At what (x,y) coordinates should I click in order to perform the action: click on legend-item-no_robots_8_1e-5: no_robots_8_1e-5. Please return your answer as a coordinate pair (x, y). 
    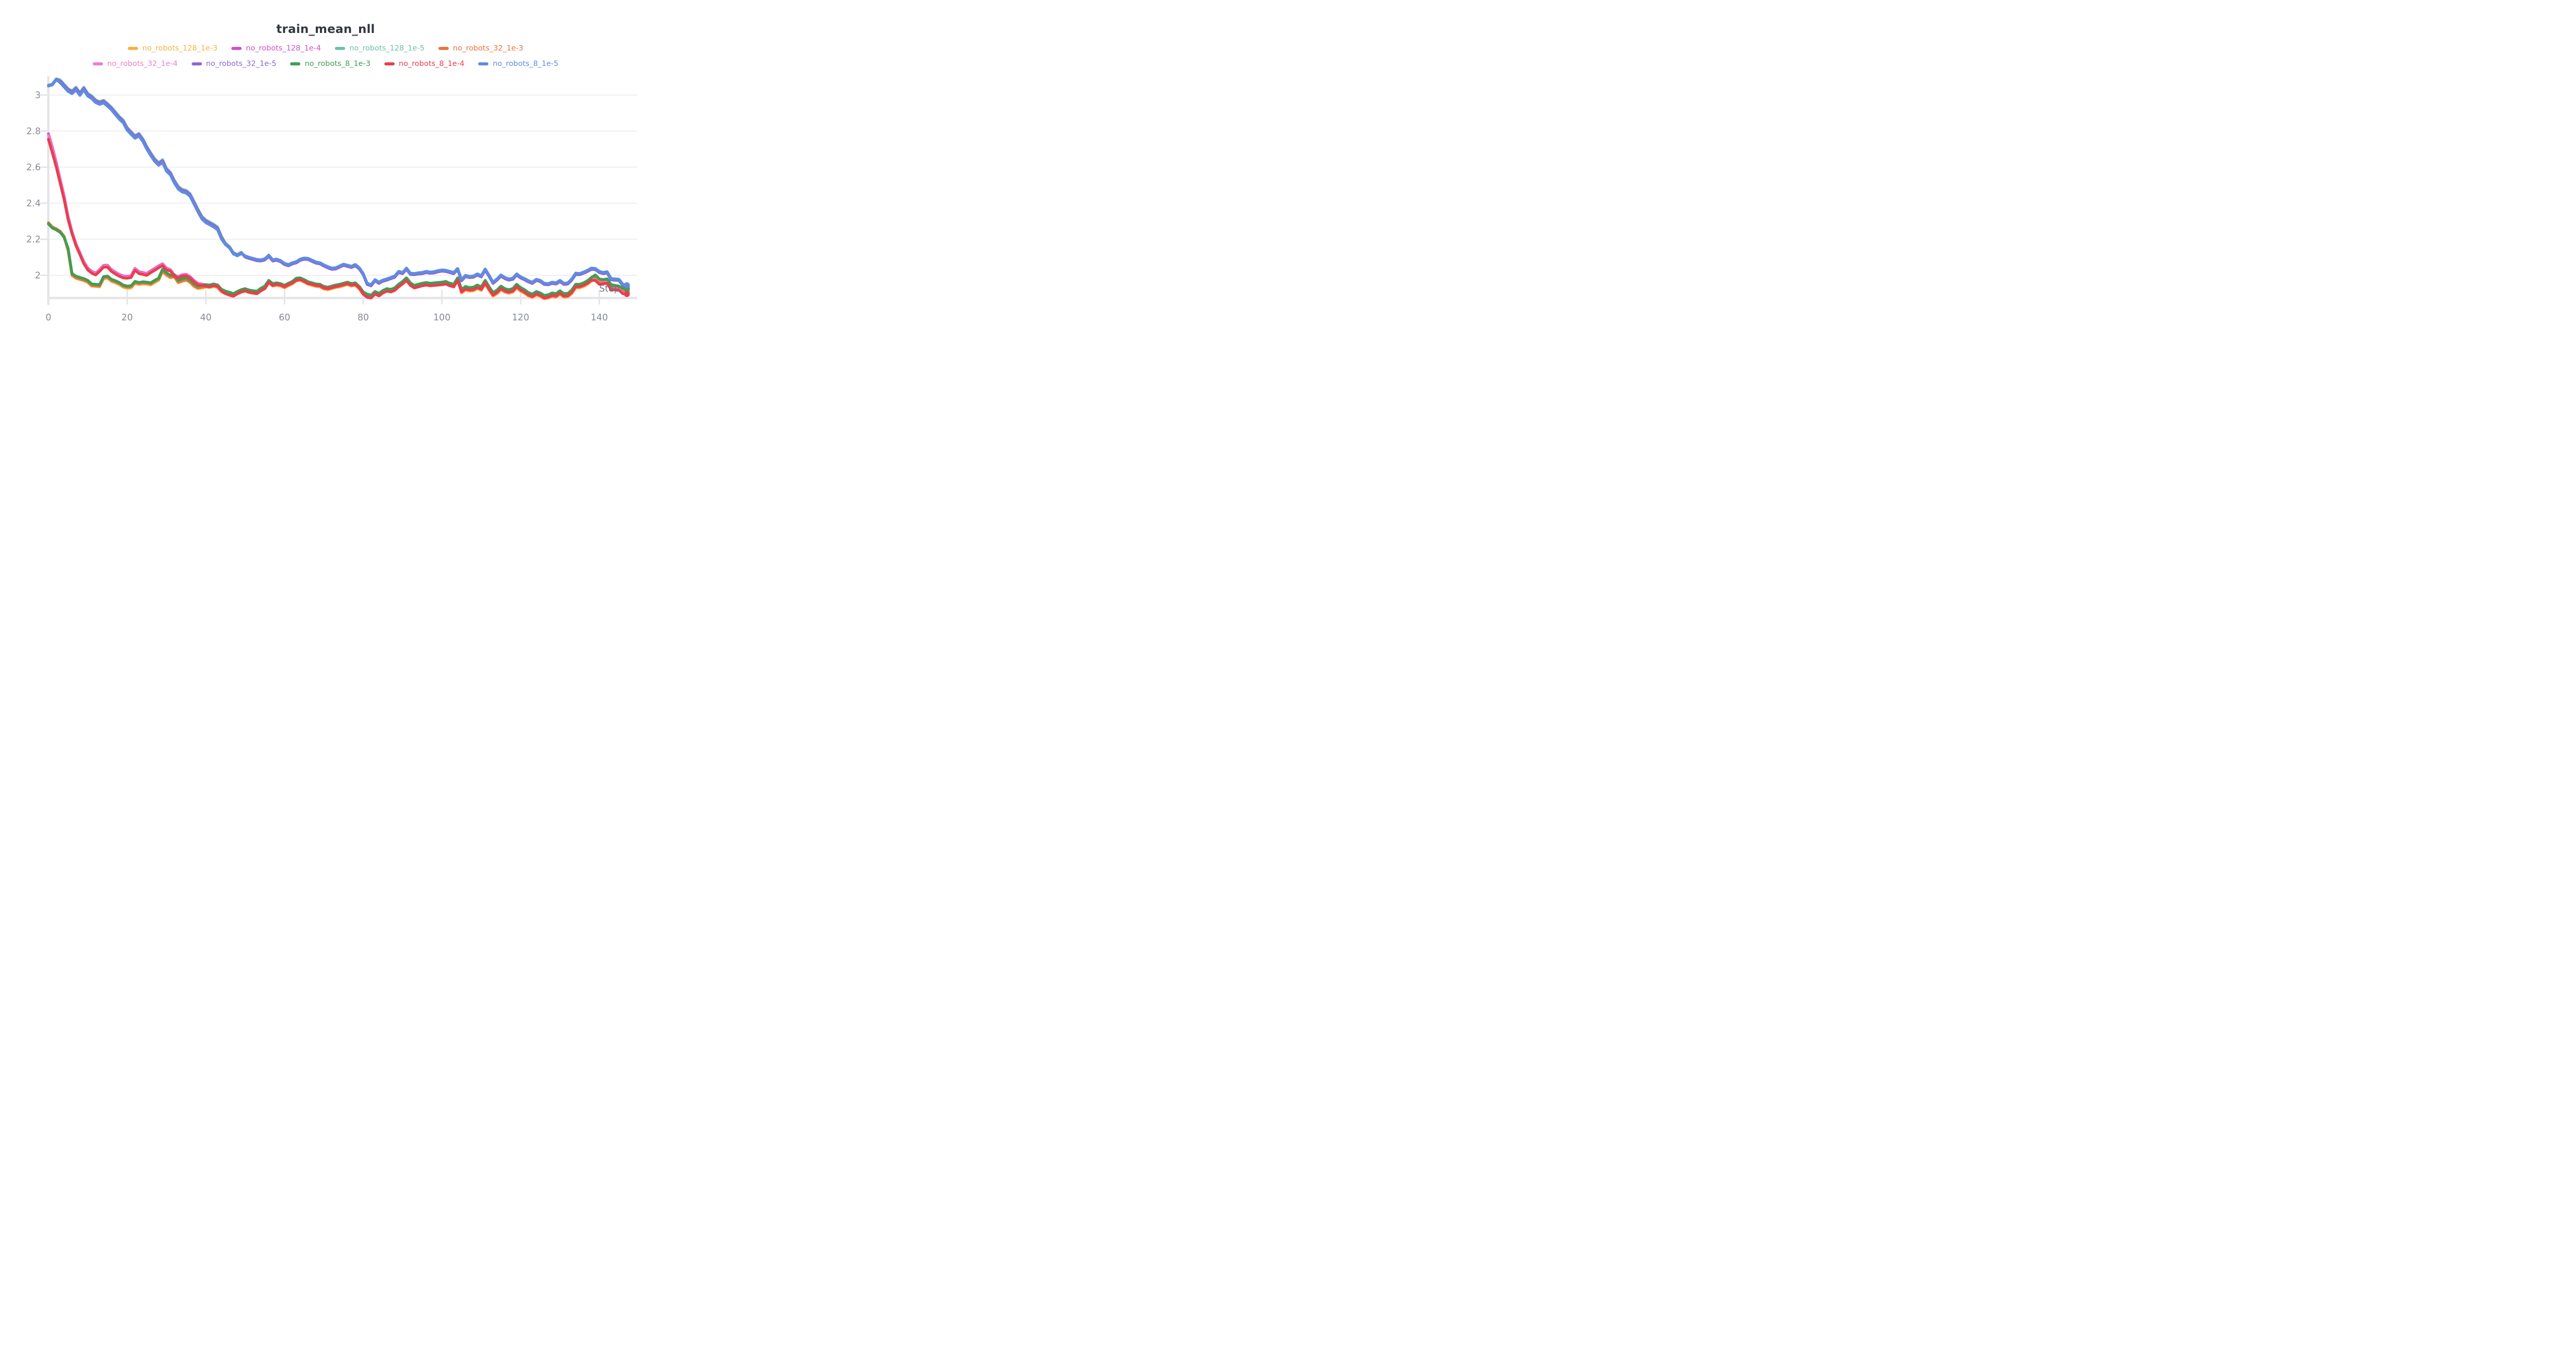
    Looking at the image, I should click on (518, 64).